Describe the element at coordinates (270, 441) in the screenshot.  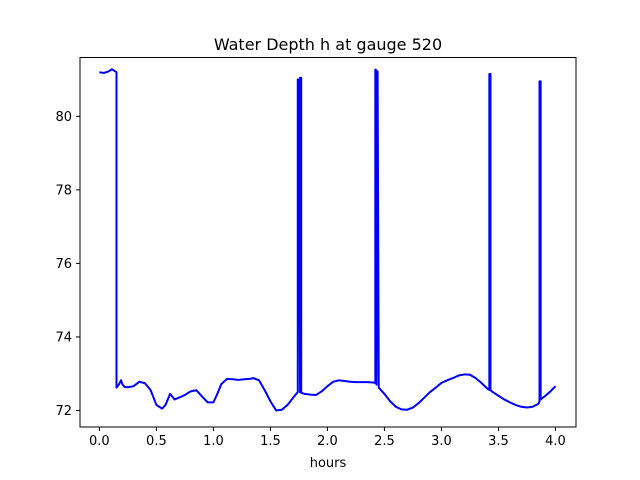
I see `x-tick-label: 1.5` at that location.